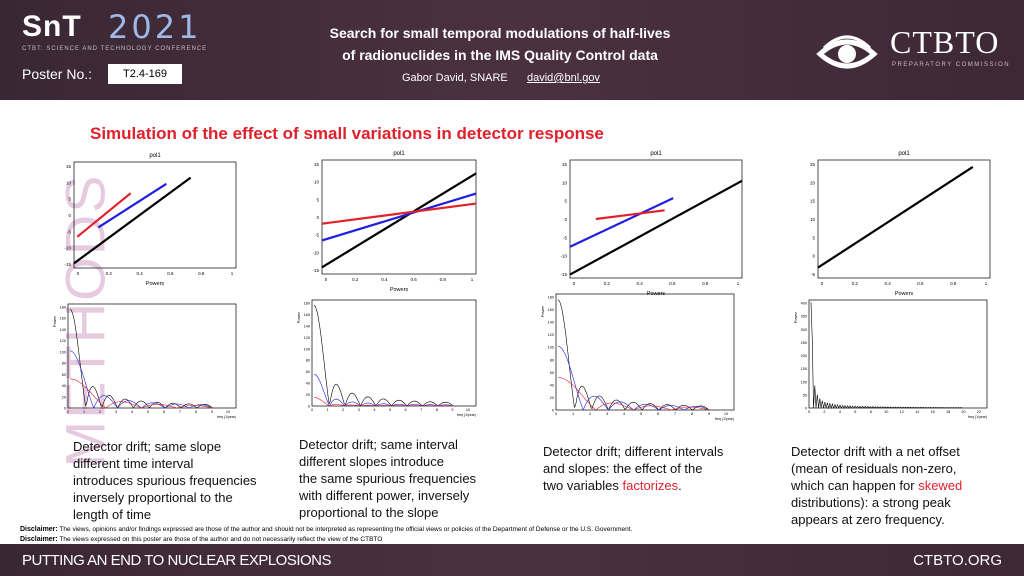  What do you see at coordinates (680, 485) in the screenshot?
I see `caption-text: .` at bounding box center [680, 485].